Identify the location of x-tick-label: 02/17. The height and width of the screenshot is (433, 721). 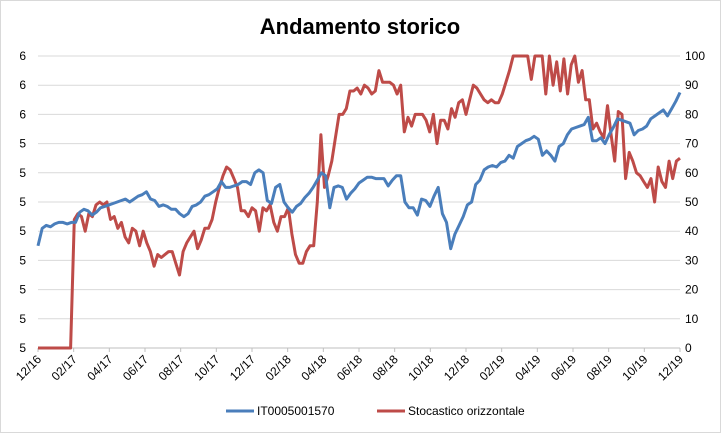
(64, 367).